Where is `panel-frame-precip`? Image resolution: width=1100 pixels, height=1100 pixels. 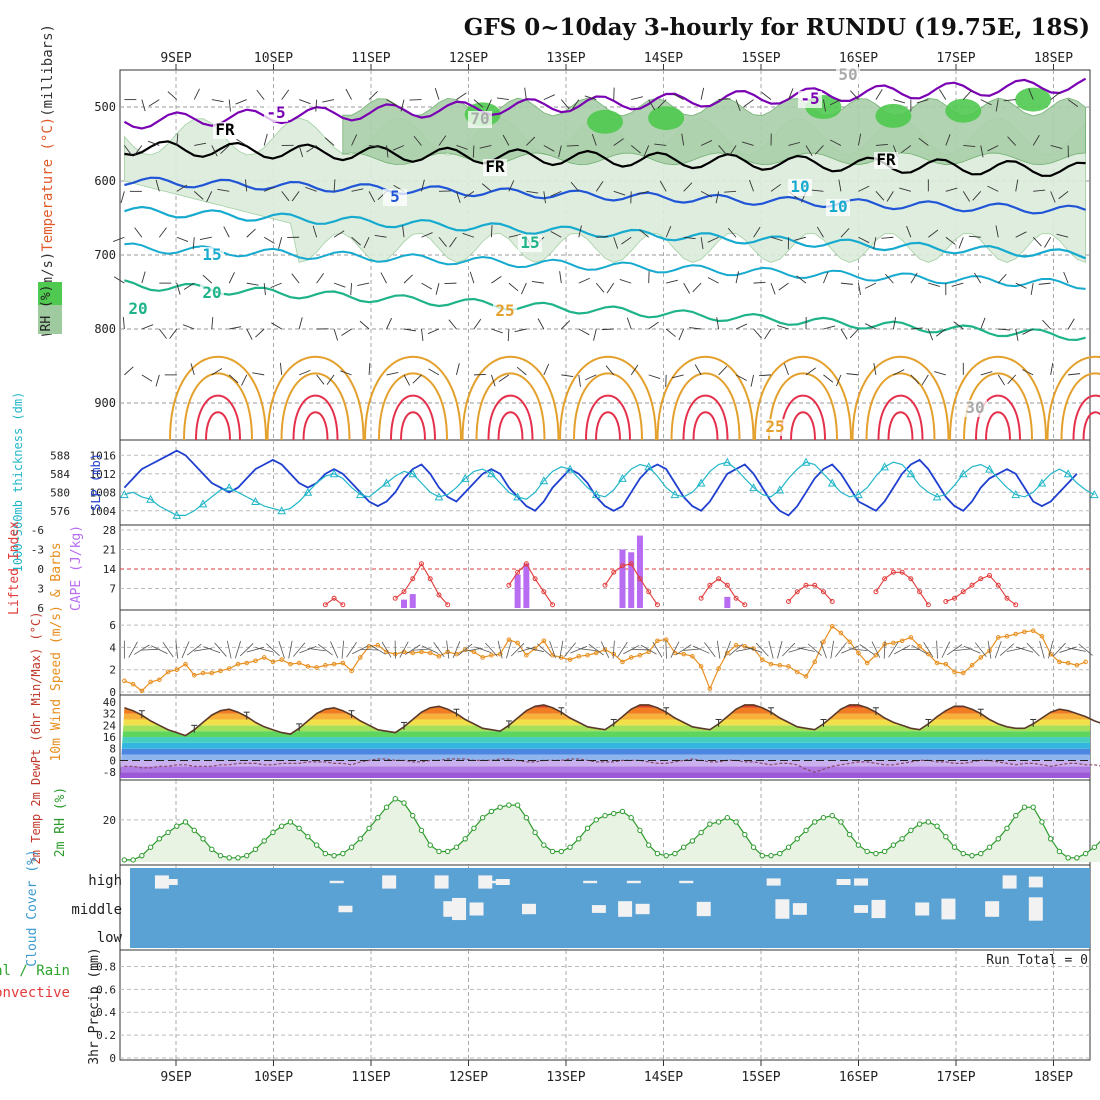
panel-frame-precip is located at coordinates (605, 1005).